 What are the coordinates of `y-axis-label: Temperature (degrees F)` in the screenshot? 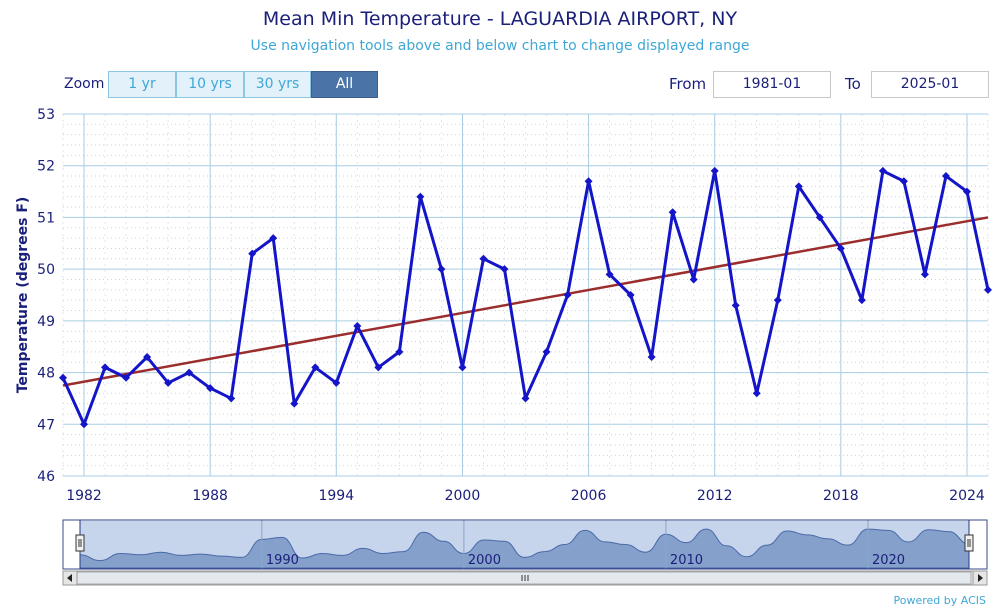 It's located at (23, 295).